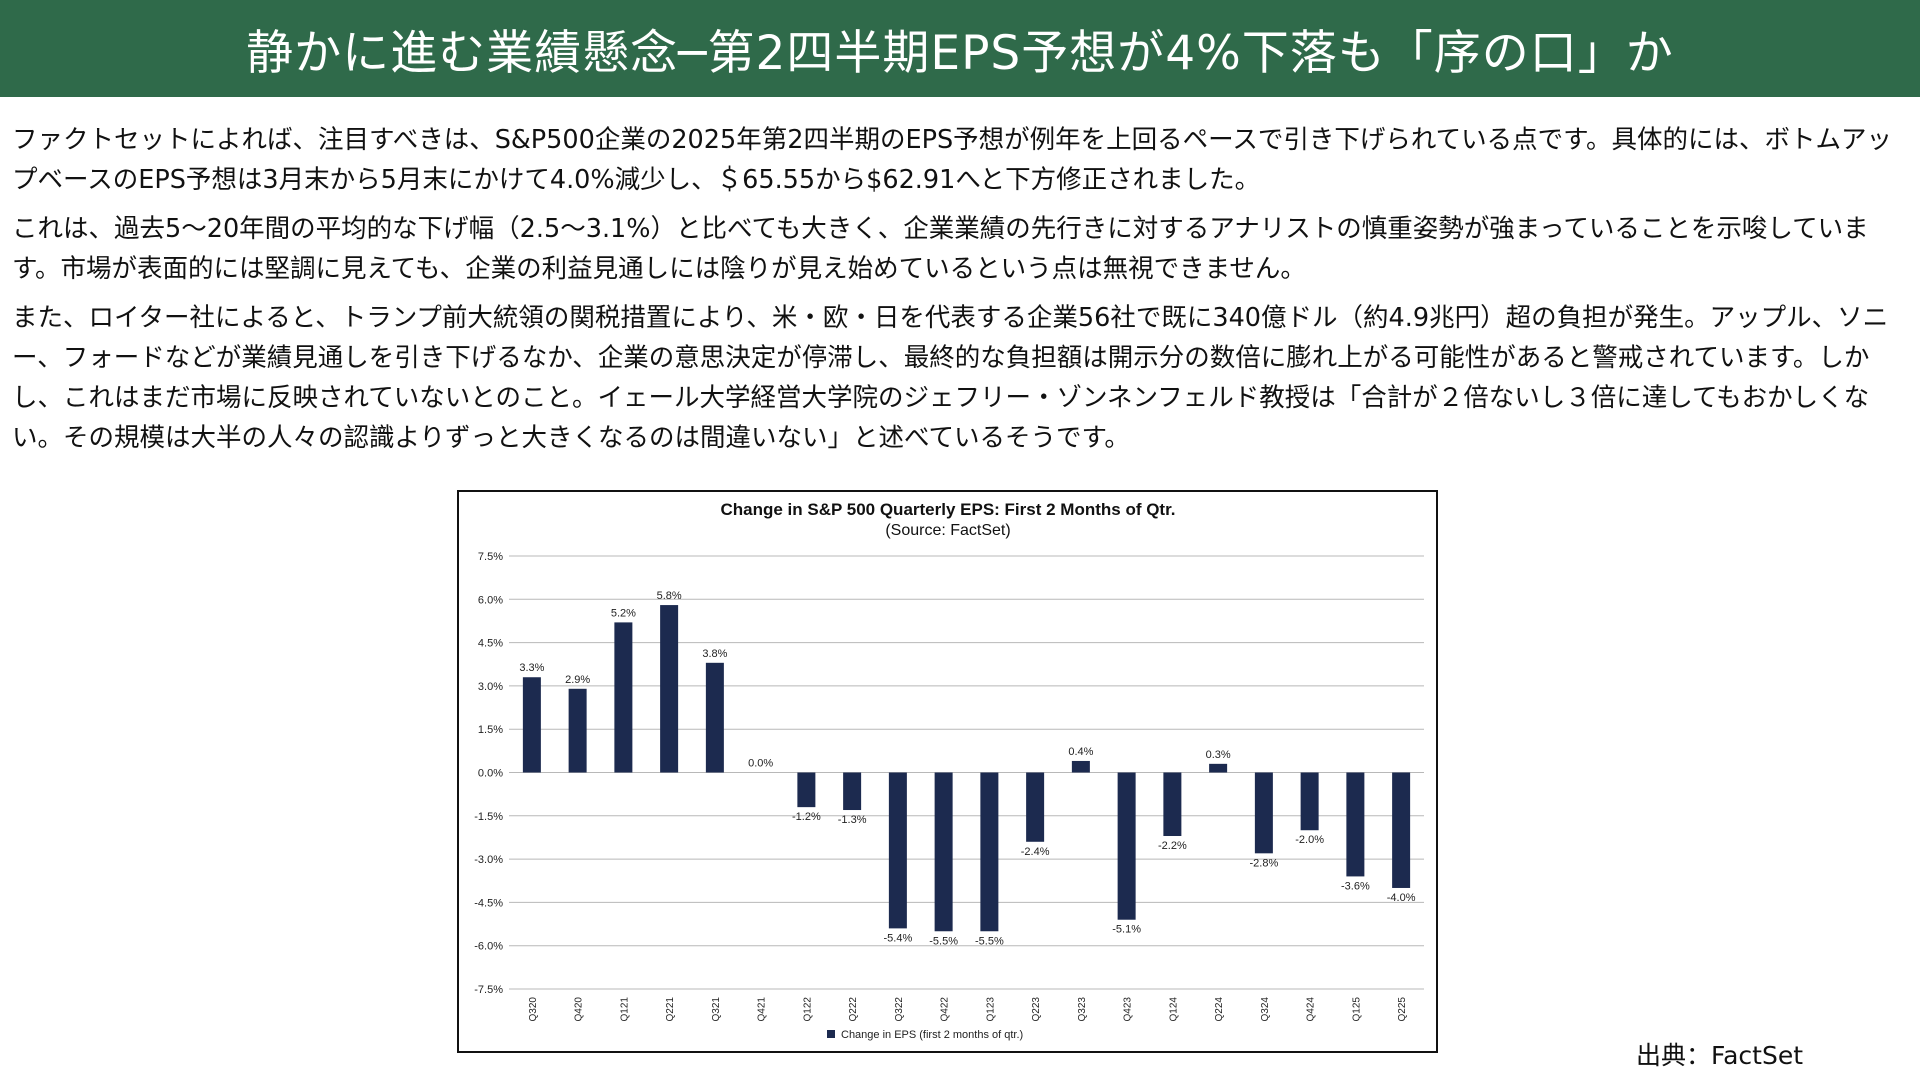  Describe the element at coordinates (1218, 755) in the screenshot. I see `data-label: 0.3%` at that location.